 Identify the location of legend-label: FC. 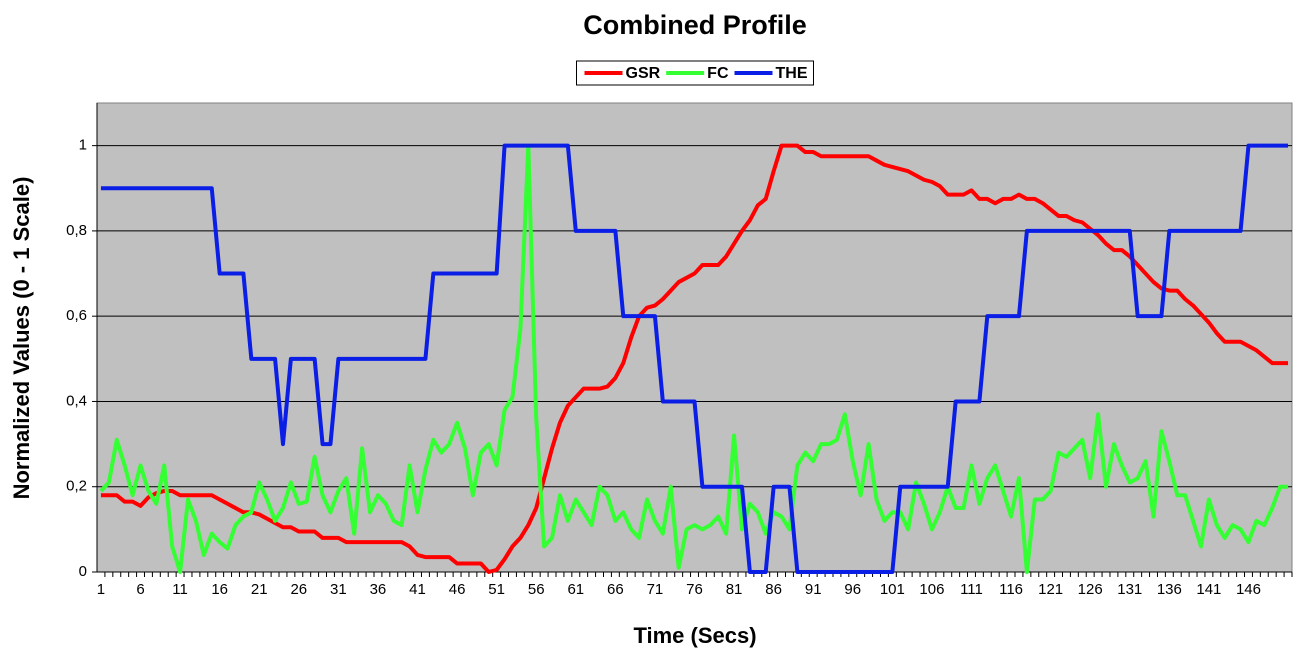
(718, 73).